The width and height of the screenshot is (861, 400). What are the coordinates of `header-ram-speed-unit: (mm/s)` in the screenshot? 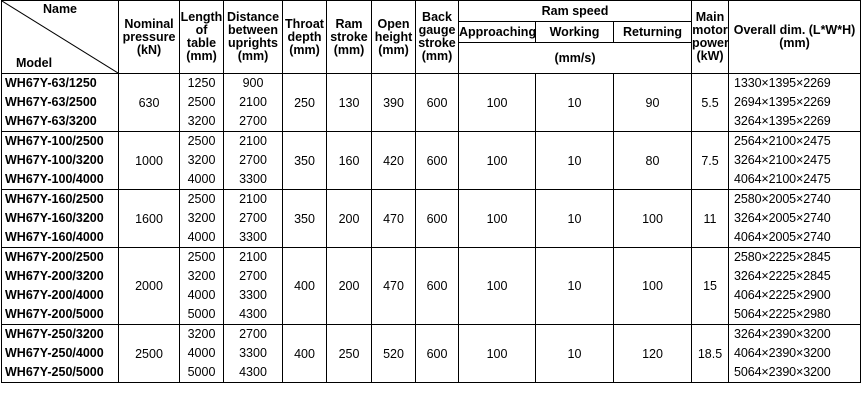 It's located at (575, 58).